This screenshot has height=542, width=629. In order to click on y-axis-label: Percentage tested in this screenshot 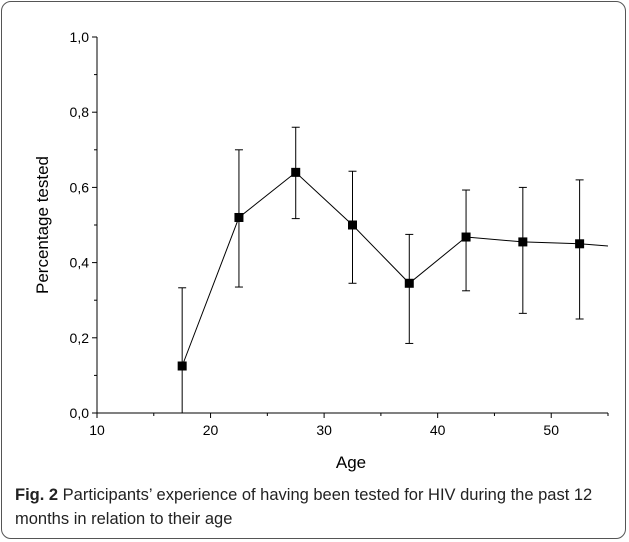, I will do `click(42, 225)`.